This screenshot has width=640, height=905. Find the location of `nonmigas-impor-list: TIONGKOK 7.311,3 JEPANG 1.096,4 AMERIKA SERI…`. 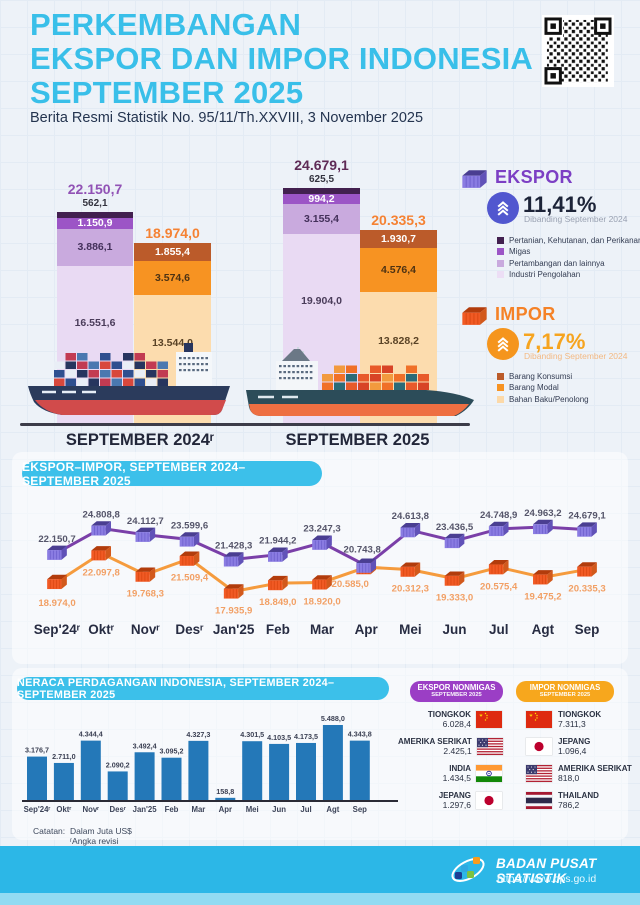

nonmigas-impor-list: TIONGKOK 7.311,3 JEPANG 1.096,4 AMERIKA SERI… is located at coordinates (582, 764).